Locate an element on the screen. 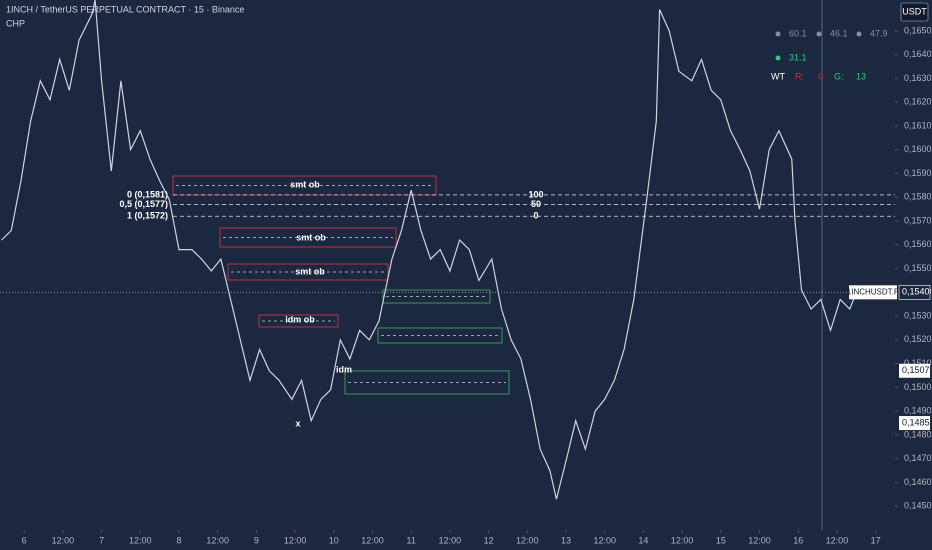  level-label: 0 (0,1581) is located at coordinates (147, 194).